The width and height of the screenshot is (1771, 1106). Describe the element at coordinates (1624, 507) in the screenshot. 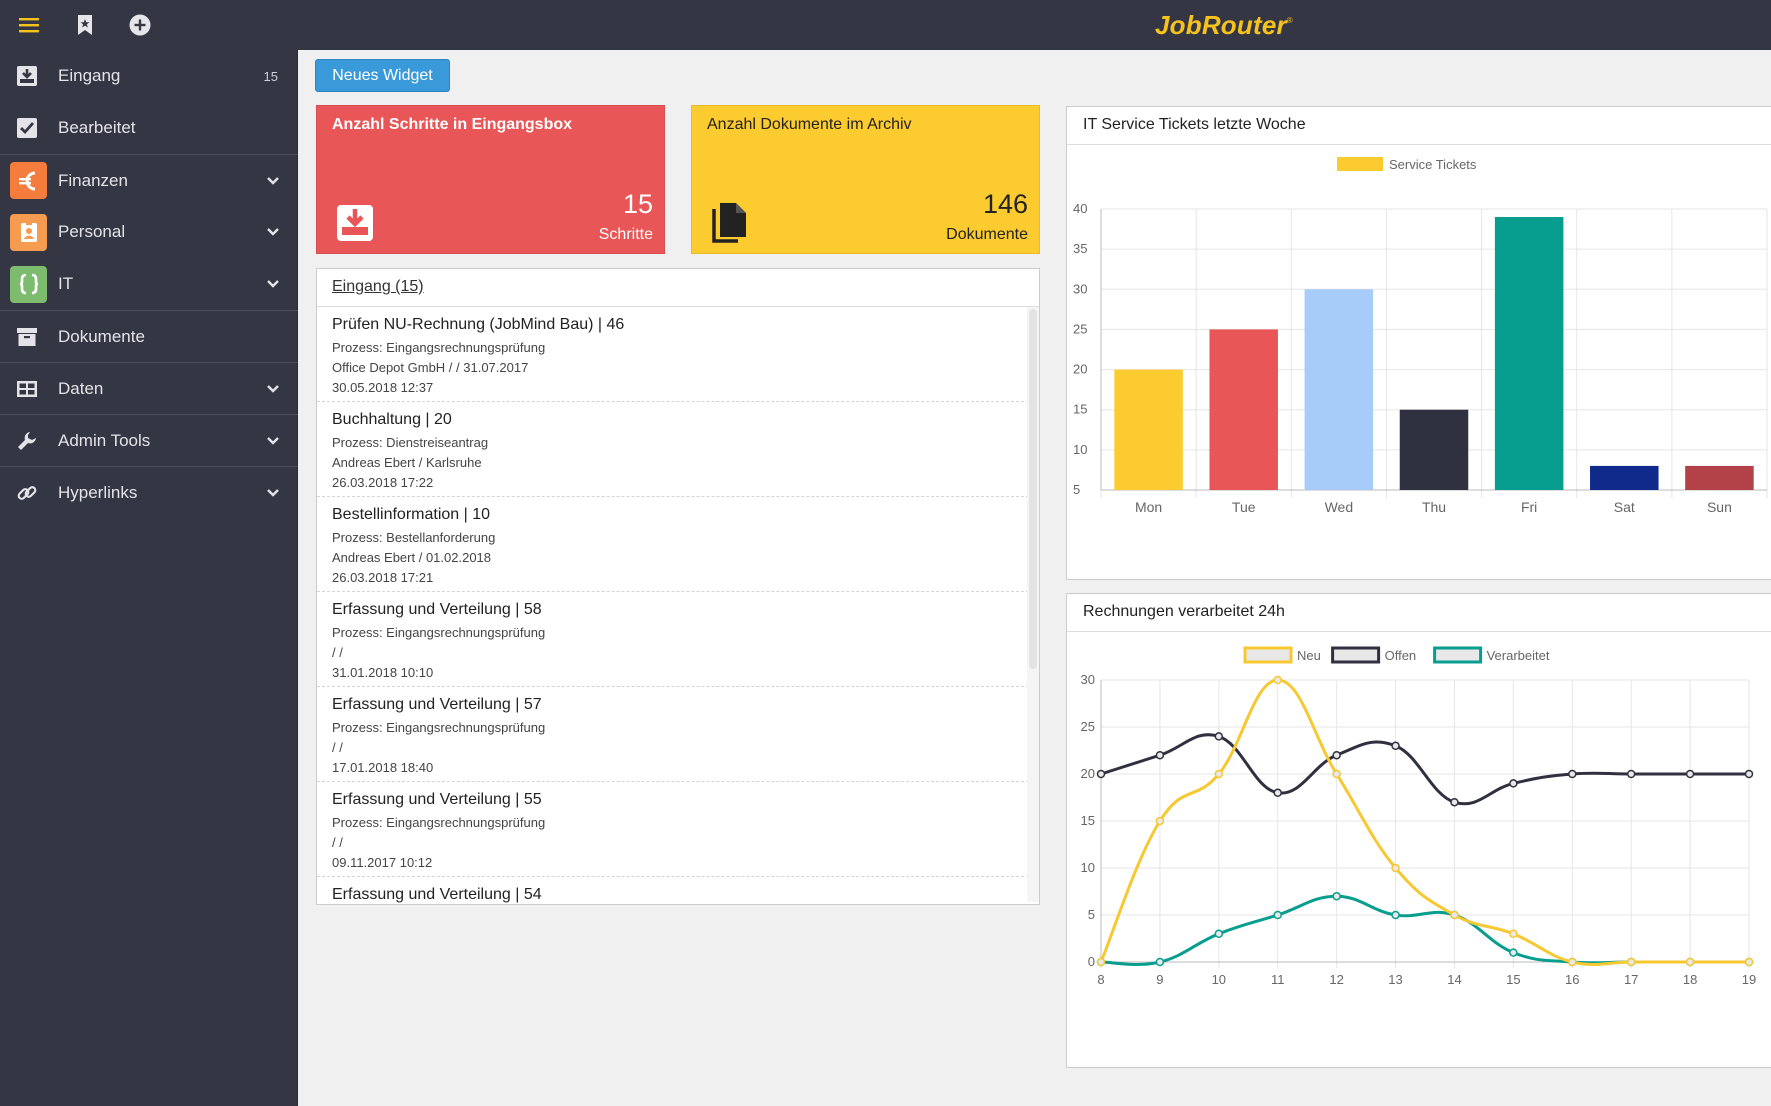

I see `x-tick-label: Sat` at that location.